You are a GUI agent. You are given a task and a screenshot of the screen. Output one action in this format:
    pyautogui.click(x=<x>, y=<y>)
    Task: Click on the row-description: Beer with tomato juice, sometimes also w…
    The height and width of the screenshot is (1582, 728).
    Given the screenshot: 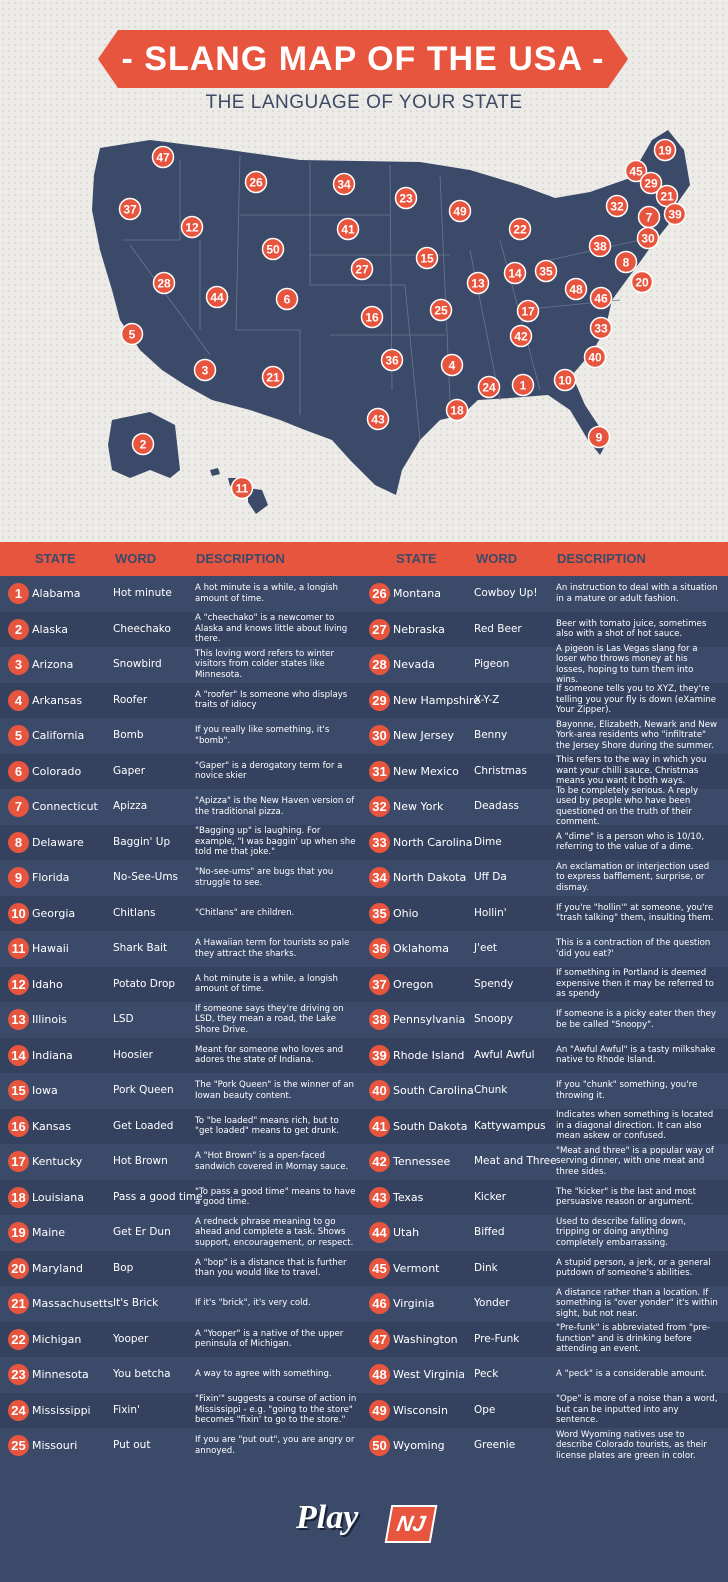 What is the action you would take?
    pyautogui.click(x=631, y=629)
    